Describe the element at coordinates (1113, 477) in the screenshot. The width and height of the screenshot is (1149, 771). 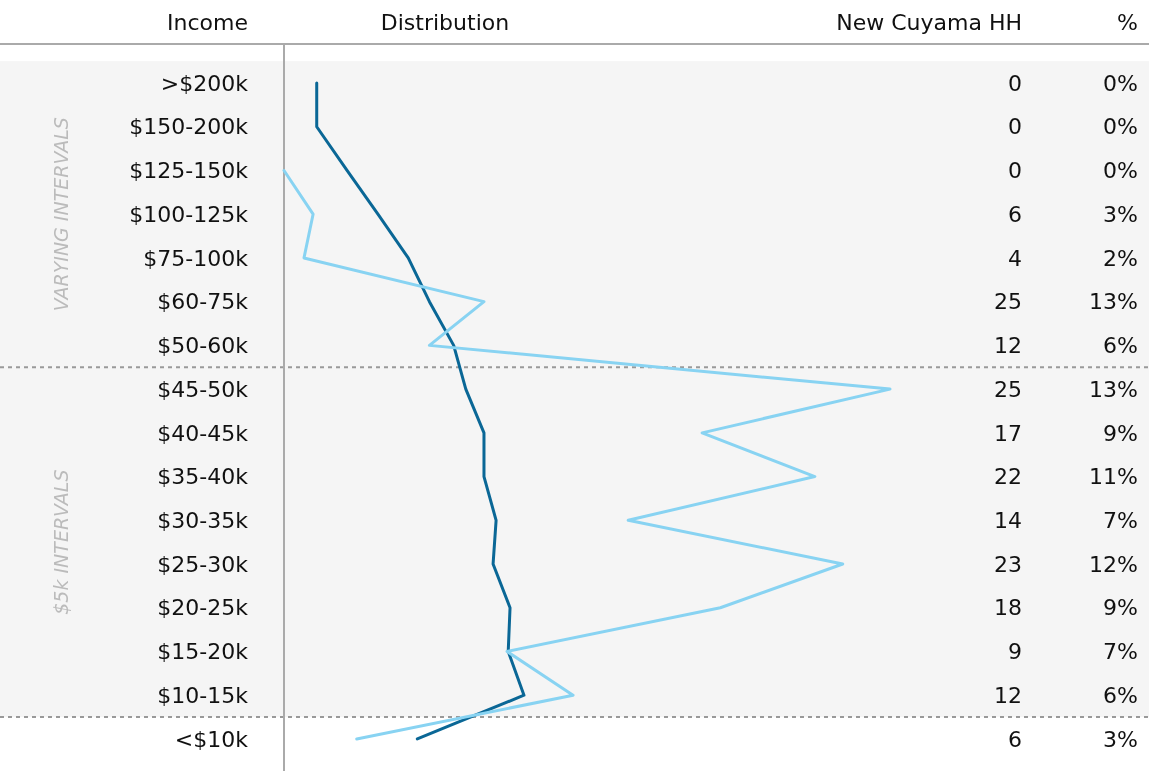
I see `data-label: 11%` at that location.